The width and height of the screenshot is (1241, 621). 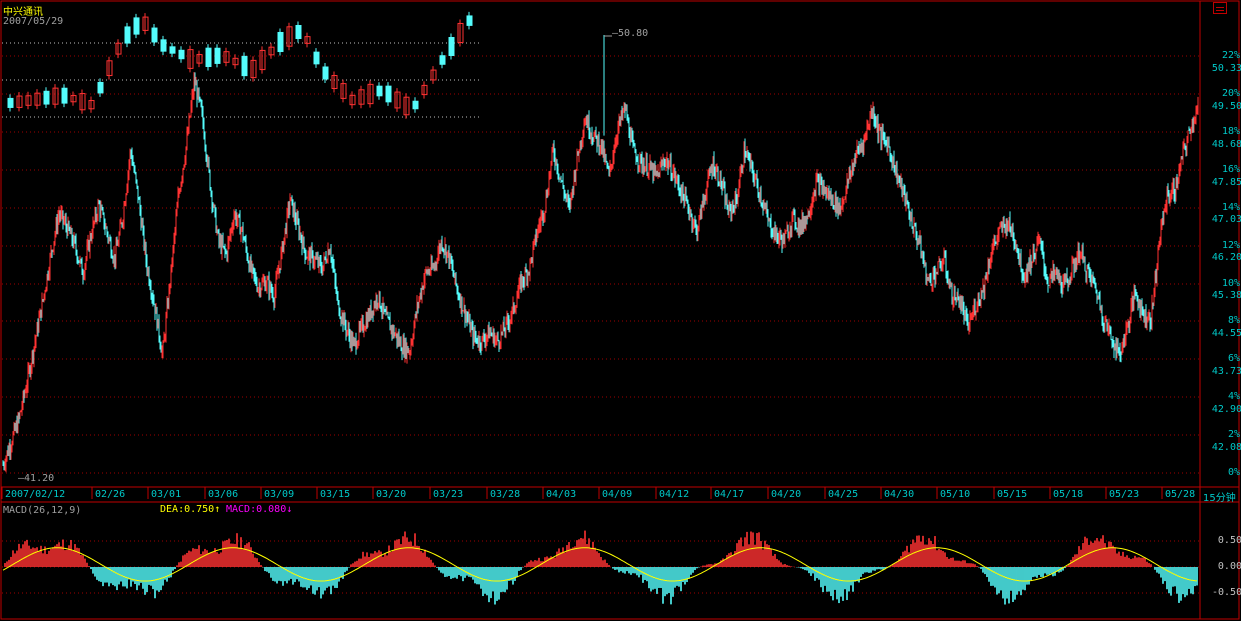 What do you see at coordinates (110, 494) in the screenshot?
I see `date-tick-label: 02/26` at bounding box center [110, 494].